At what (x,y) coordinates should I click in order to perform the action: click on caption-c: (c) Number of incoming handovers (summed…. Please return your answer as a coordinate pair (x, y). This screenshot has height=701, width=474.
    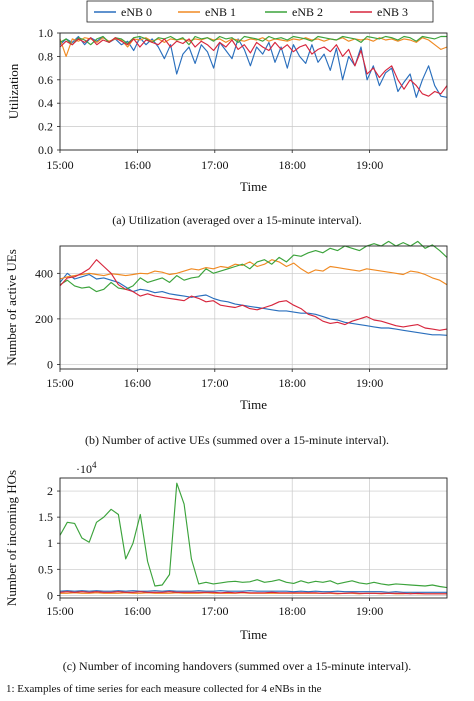
    Looking at the image, I should click on (237, 666).